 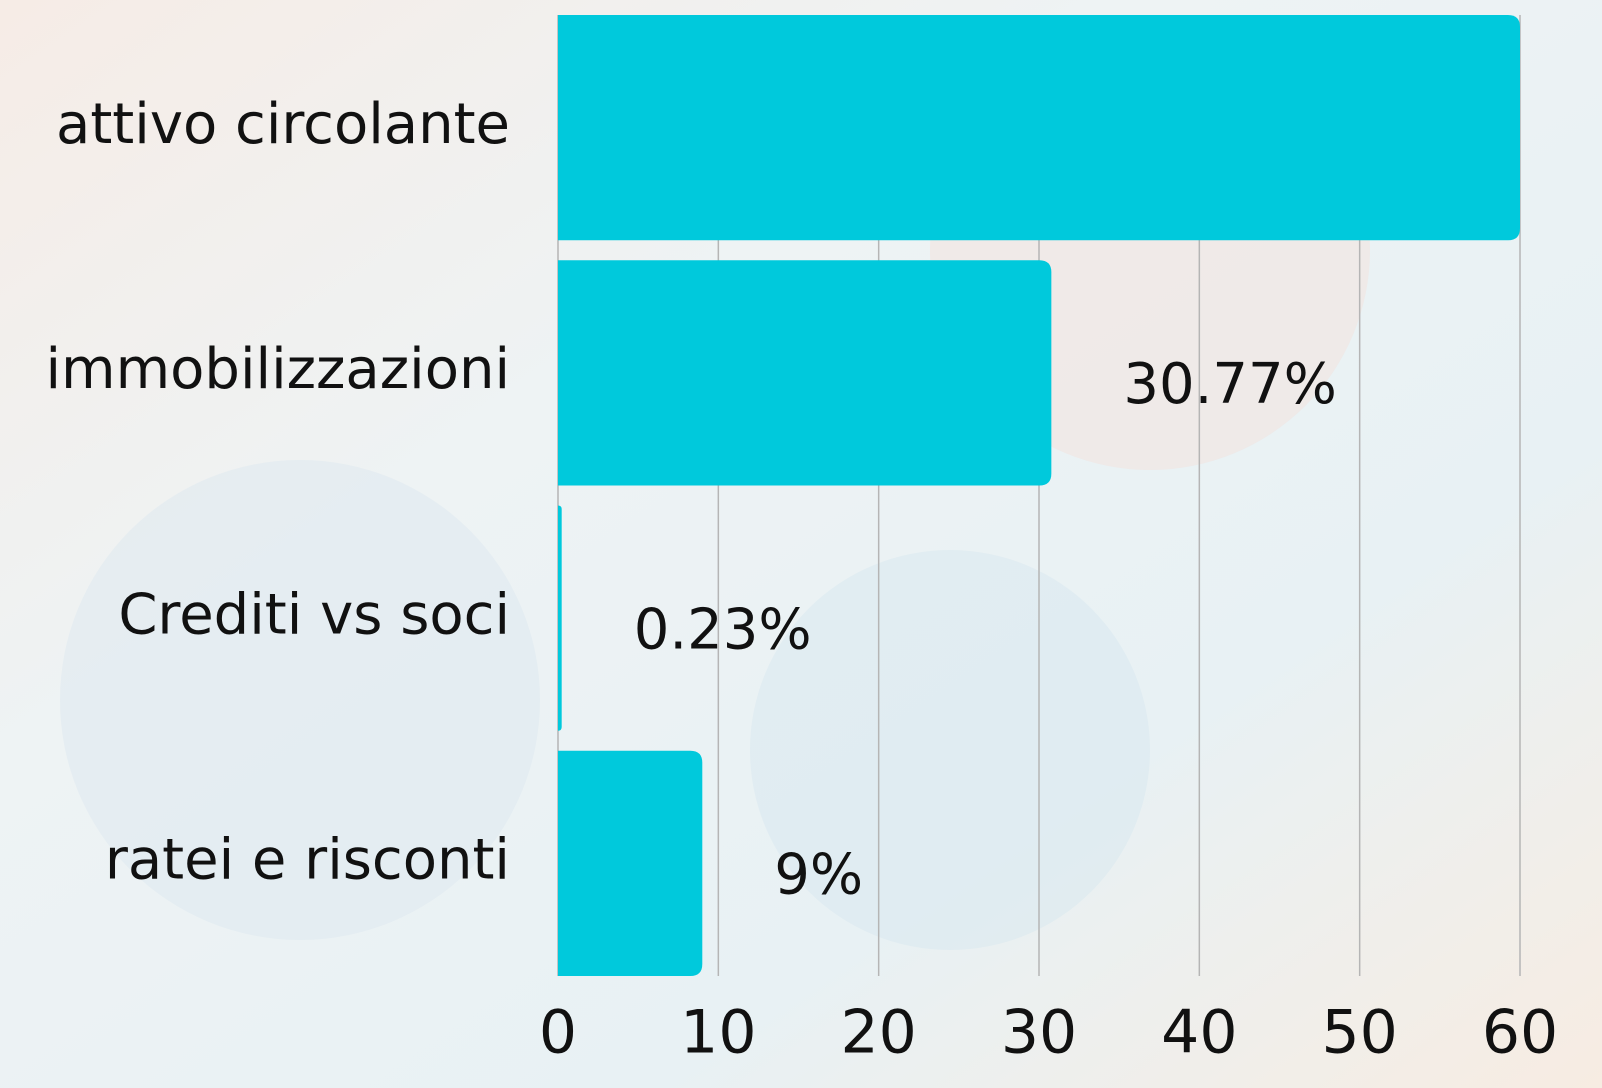 What do you see at coordinates (277, 369) in the screenshot?
I see `y-tick-label: immobilizzazioni` at bounding box center [277, 369].